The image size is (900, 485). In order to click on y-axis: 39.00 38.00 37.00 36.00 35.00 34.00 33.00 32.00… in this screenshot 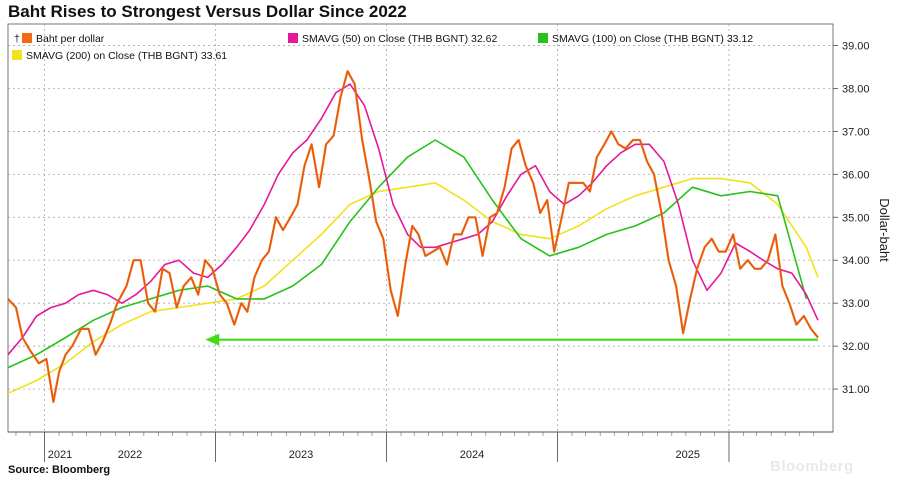, I will do `click(851, 218)`.